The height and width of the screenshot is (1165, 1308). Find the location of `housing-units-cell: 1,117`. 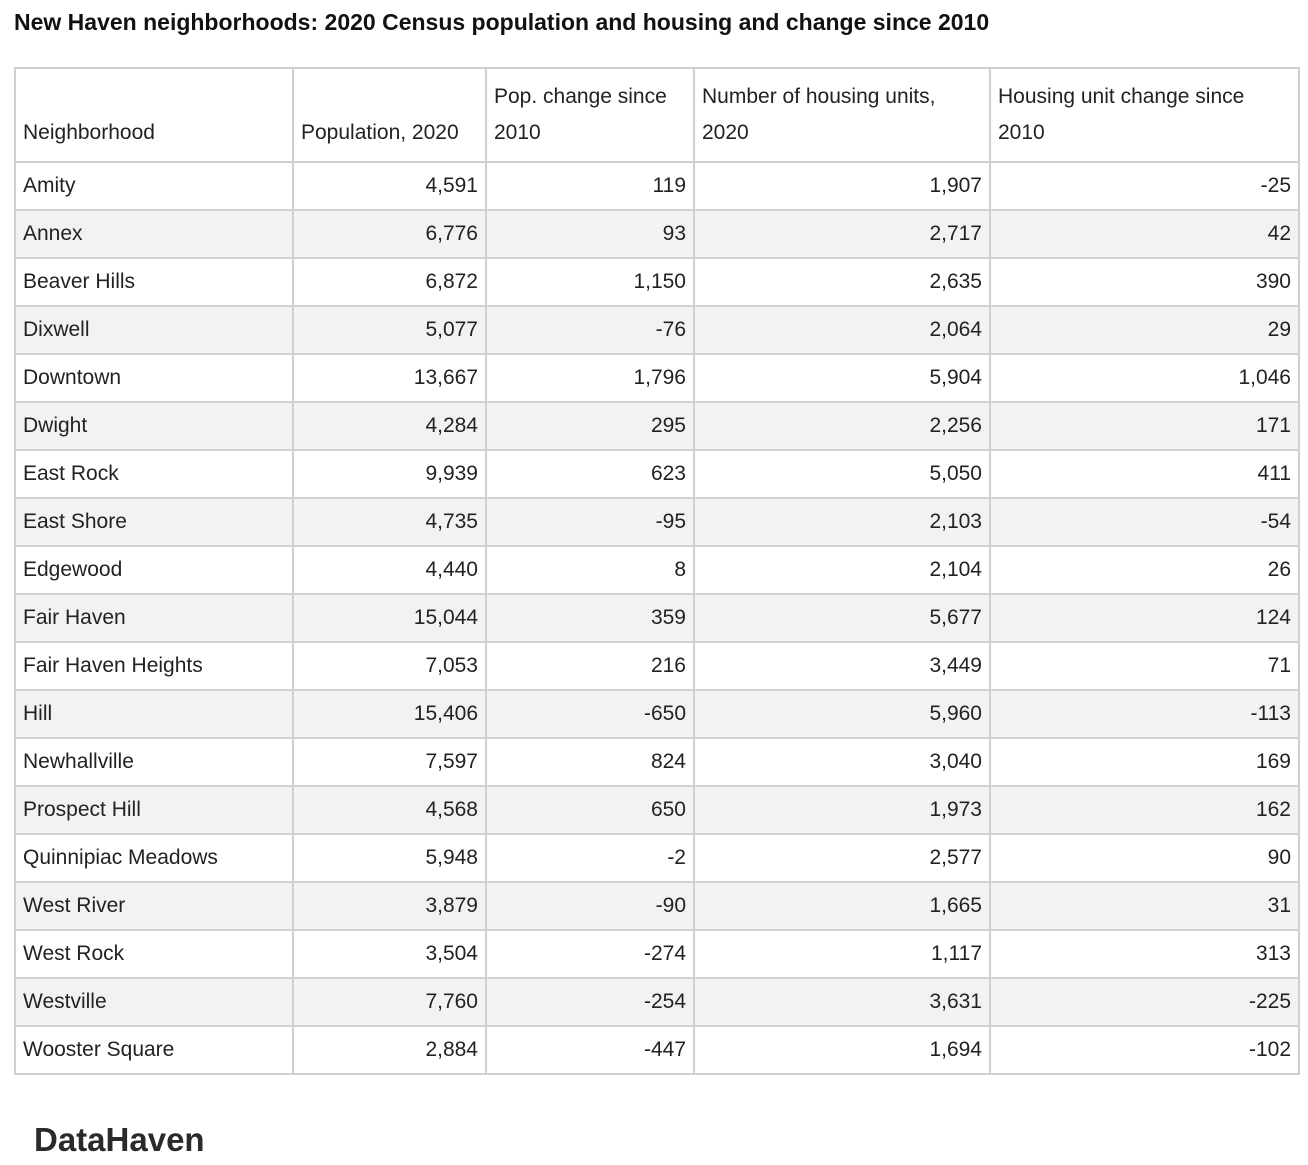

housing-units-cell: 1,117 is located at coordinates (842, 954).